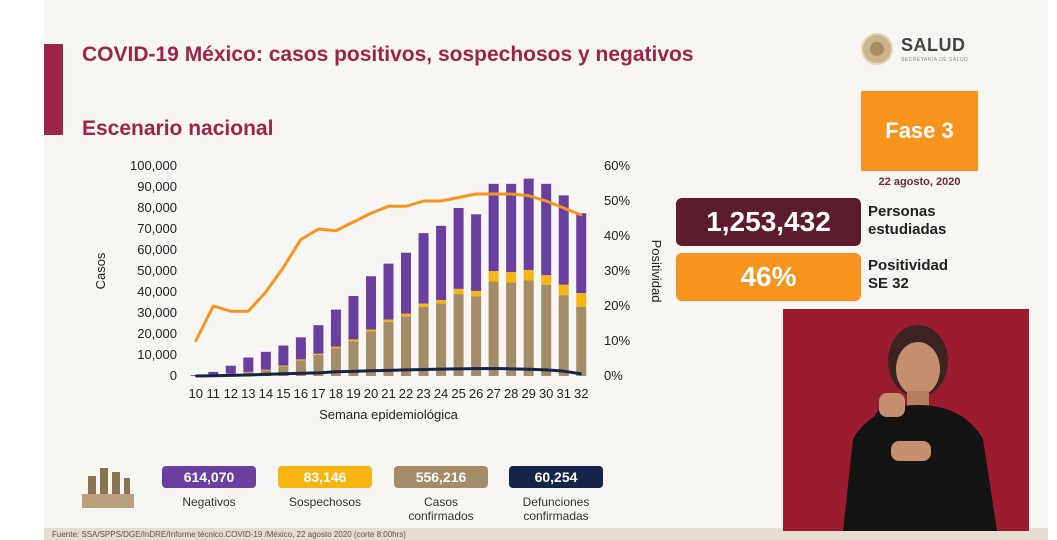 This screenshot has width=1057, height=540. Describe the element at coordinates (493, 393) in the screenshot. I see `x-tick-label: 27` at that location.